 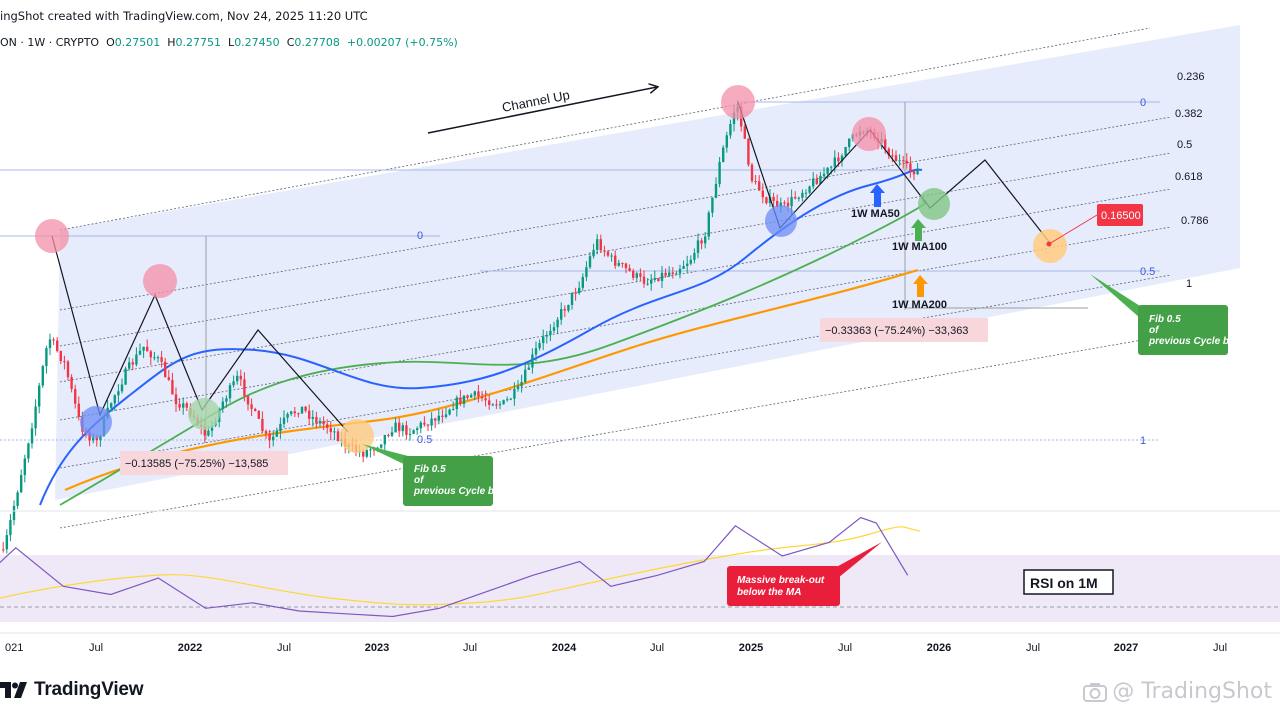 I want to click on fib-level-label-0.786: 0.786, so click(x=1195, y=221).